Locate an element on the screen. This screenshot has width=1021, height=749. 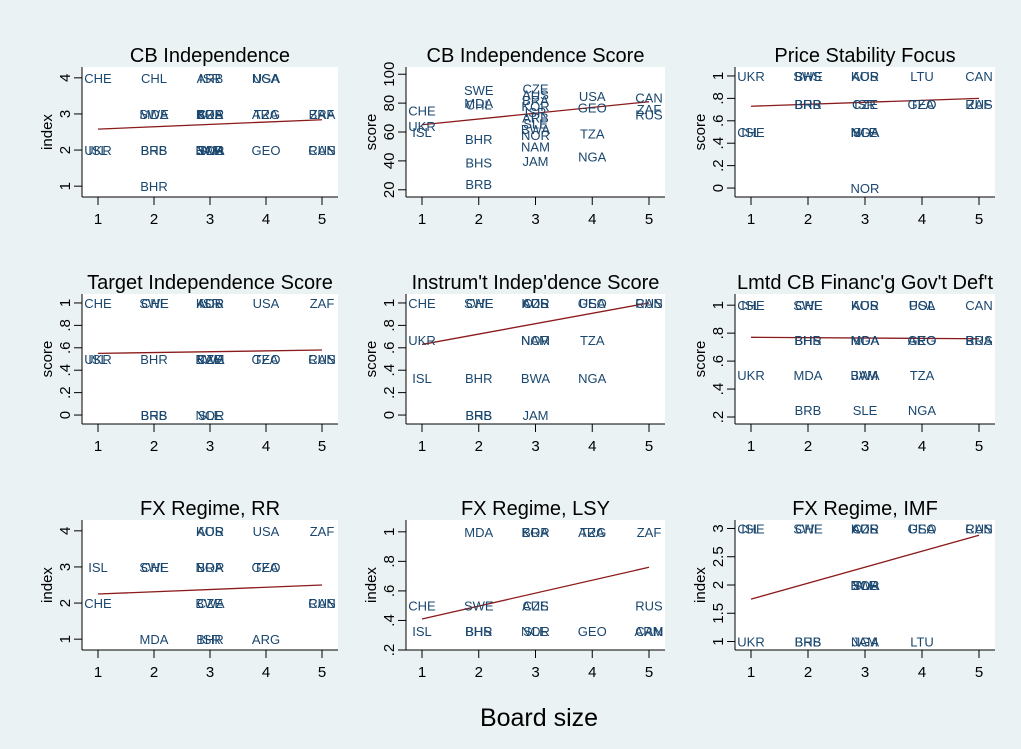
point-label: SLE is located at coordinates (865, 585).